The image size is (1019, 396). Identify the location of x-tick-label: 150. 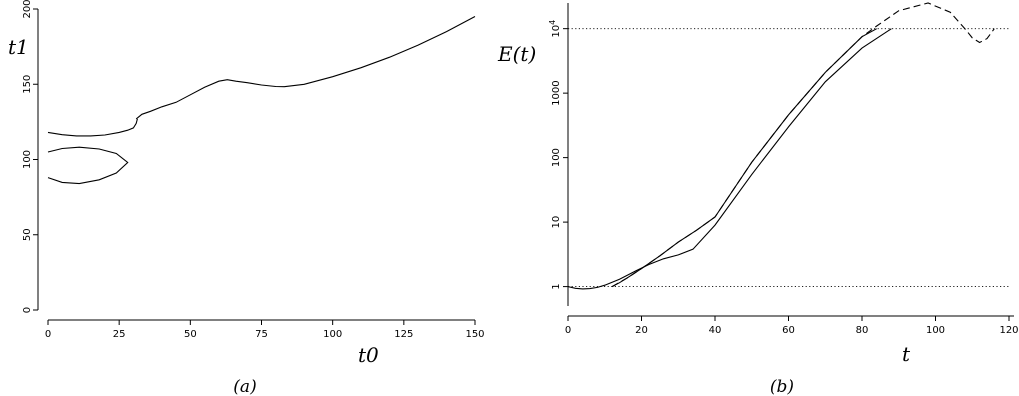
(474, 334).